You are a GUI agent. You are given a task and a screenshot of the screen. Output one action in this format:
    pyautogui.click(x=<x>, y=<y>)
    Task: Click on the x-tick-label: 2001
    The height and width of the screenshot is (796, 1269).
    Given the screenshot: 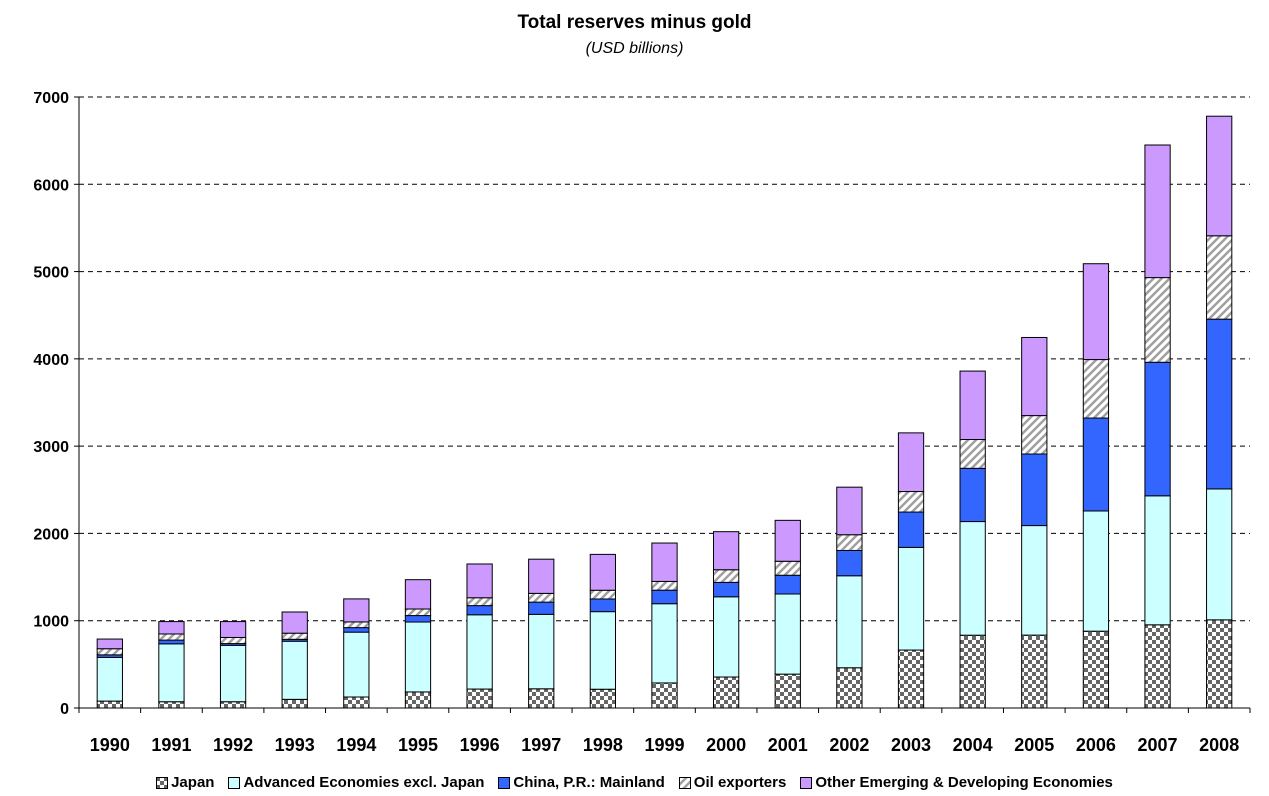 What is the action you would take?
    pyautogui.click(x=788, y=745)
    